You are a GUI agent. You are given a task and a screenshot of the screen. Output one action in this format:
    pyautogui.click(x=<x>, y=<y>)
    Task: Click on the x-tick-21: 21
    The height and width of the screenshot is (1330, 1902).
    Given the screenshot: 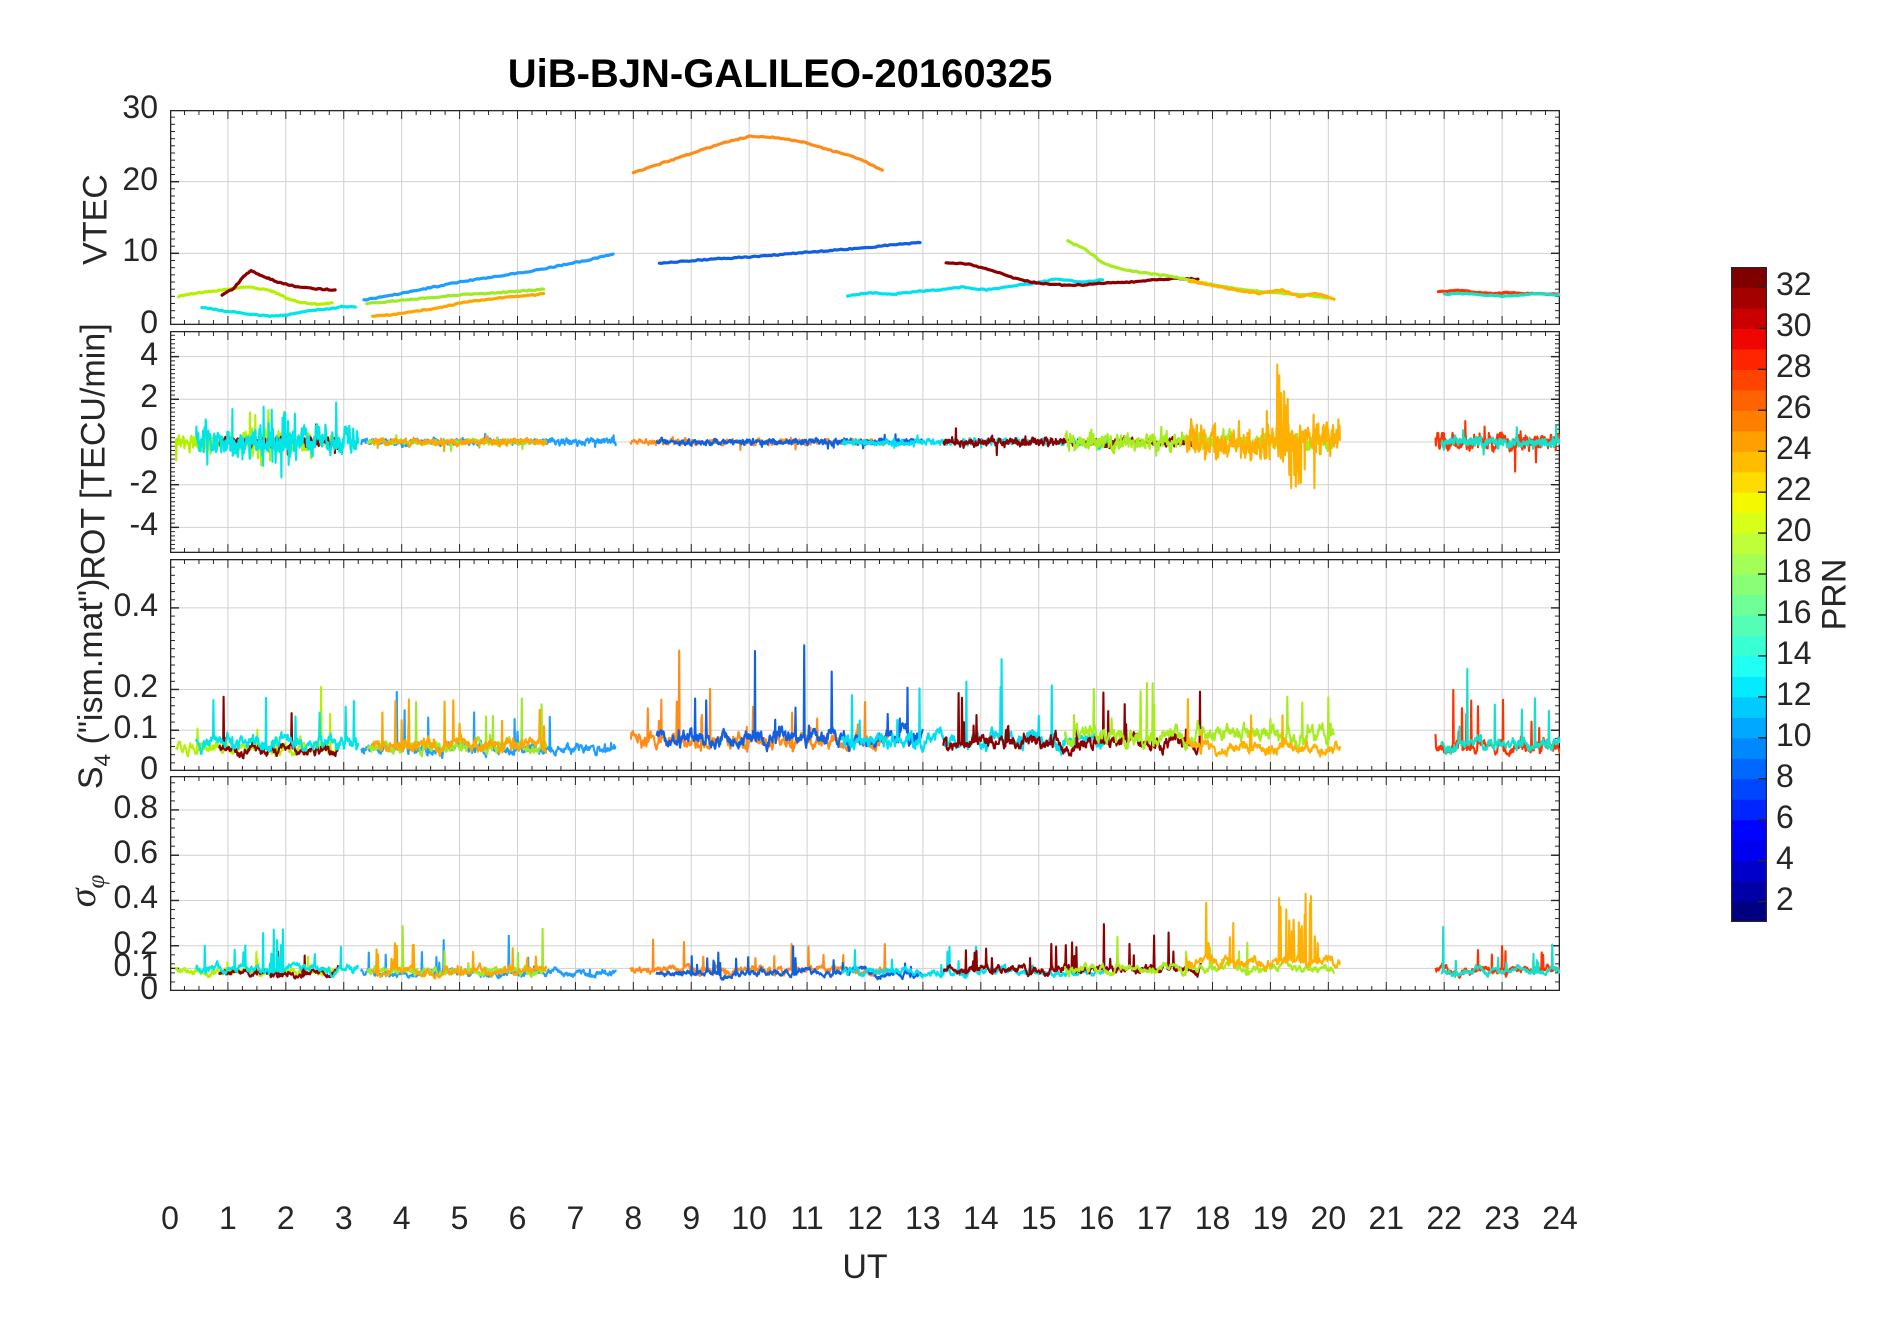 What is the action you would take?
    pyautogui.click(x=1386, y=1218)
    